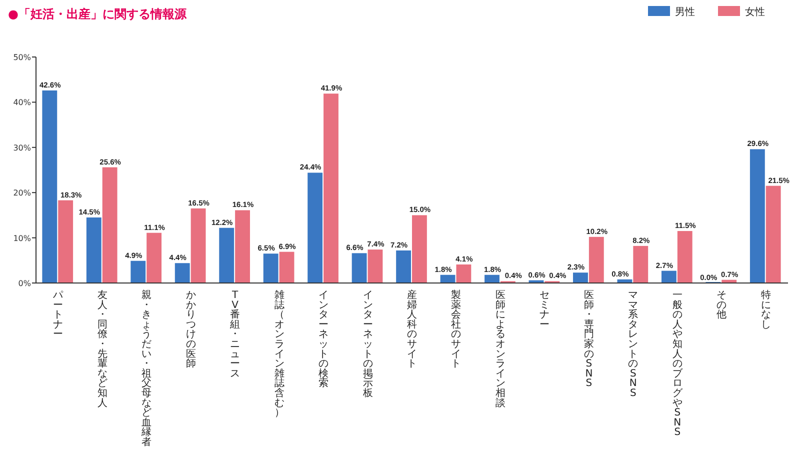 This screenshot has width=800, height=455. Describe the element at coordinates (755, 12) in the screenshot. I see `legend-label: 女性` at that location.